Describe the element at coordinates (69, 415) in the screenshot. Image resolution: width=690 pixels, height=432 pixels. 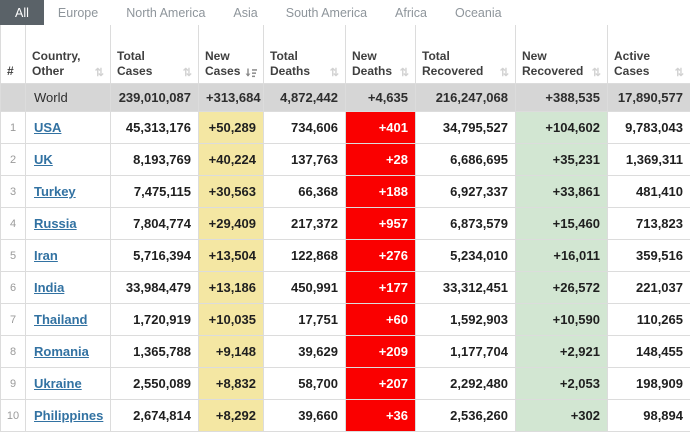
I see `country-link: Philippines` at that location.